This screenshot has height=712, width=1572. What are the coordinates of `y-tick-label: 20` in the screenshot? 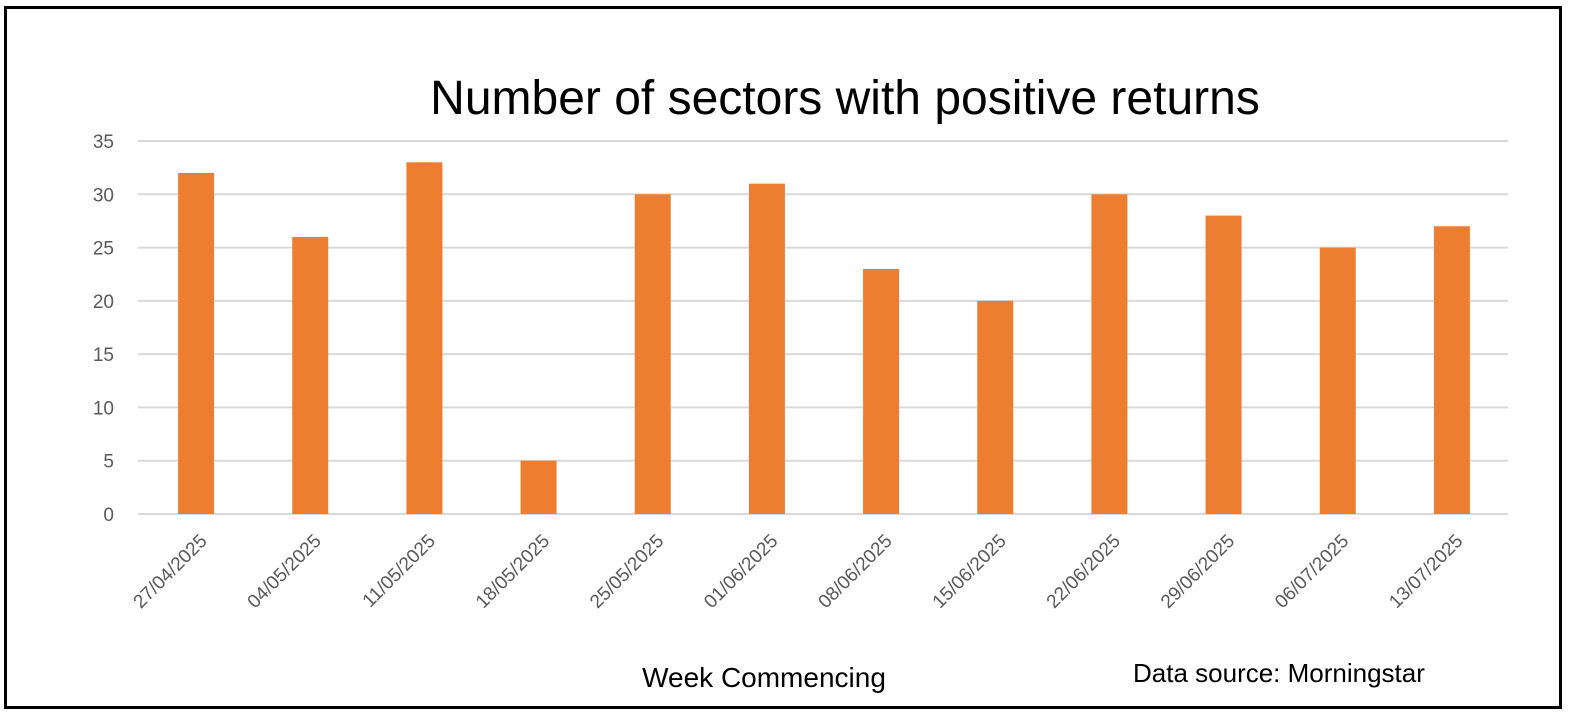 It's located at (103, 302).